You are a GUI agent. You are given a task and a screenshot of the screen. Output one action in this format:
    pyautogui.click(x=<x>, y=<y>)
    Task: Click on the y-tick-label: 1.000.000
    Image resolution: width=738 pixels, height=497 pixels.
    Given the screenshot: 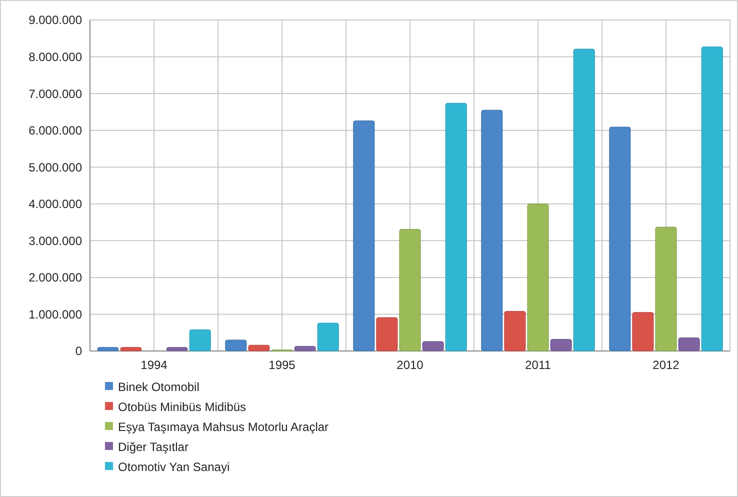 What is the action you would take?
    pyautogui.click(x=55, y=314)
    